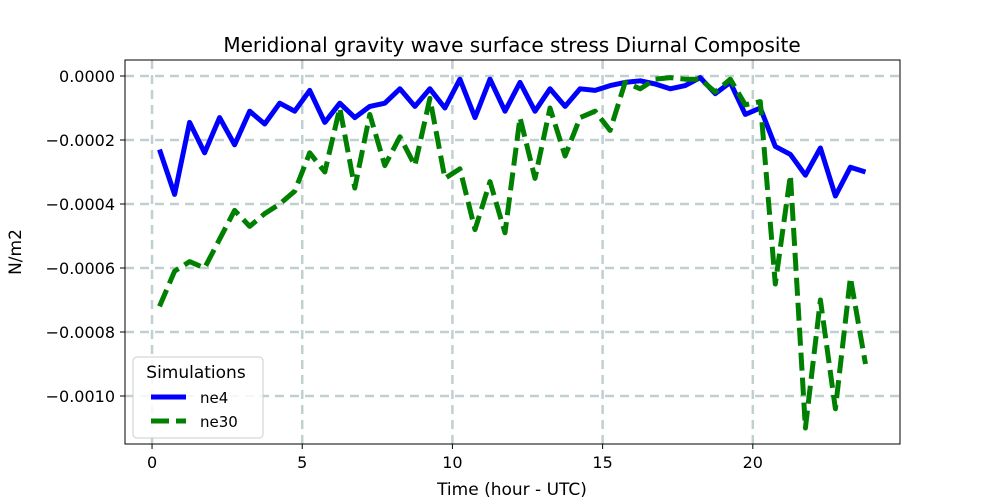 This screenshot has height=500, width=1000. Describe the element at coordinates (196, 373) in the screenshot. I see `legend-title: Simulations` at that location.